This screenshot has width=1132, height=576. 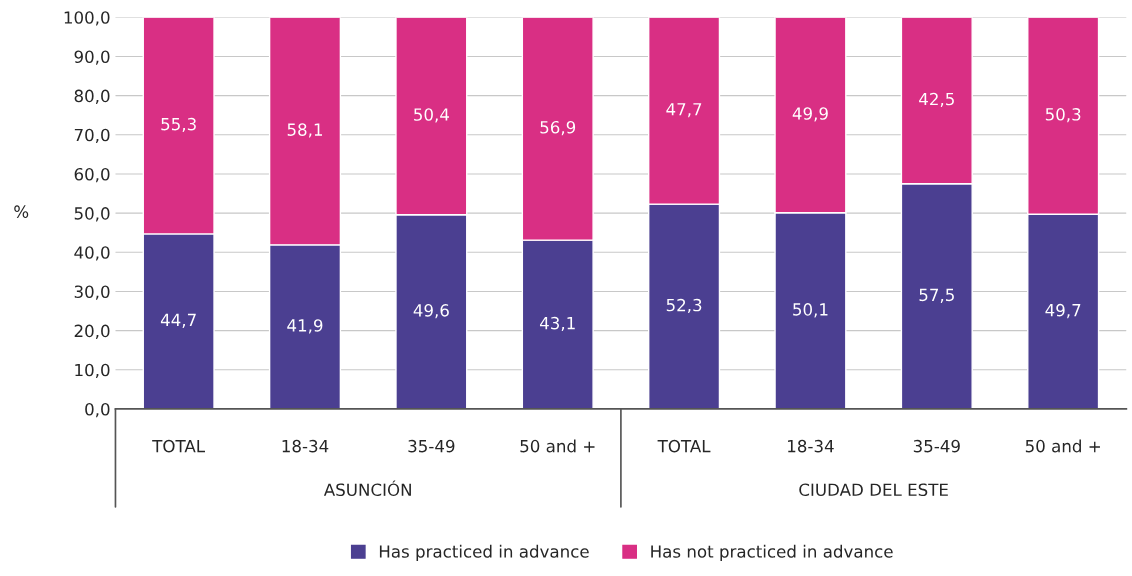 What do you see at coordinates (1063, 311) in the screenshot?
I see `data-label: 49,7` at bounding box center [1063, 311].